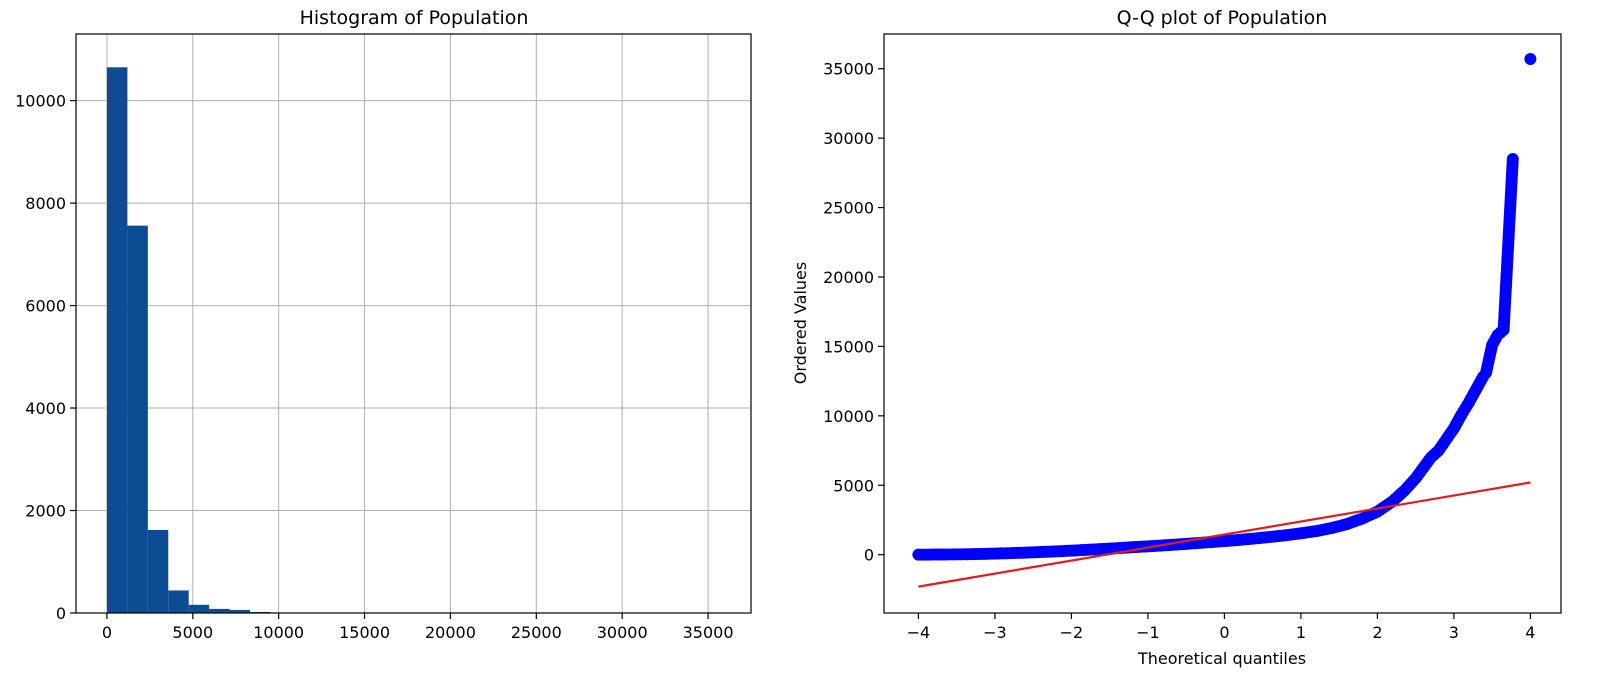 The width and height of the screenshot is (1617, 697). I want to click on qq-ytick-label-1: 5000, so click(853, 485).